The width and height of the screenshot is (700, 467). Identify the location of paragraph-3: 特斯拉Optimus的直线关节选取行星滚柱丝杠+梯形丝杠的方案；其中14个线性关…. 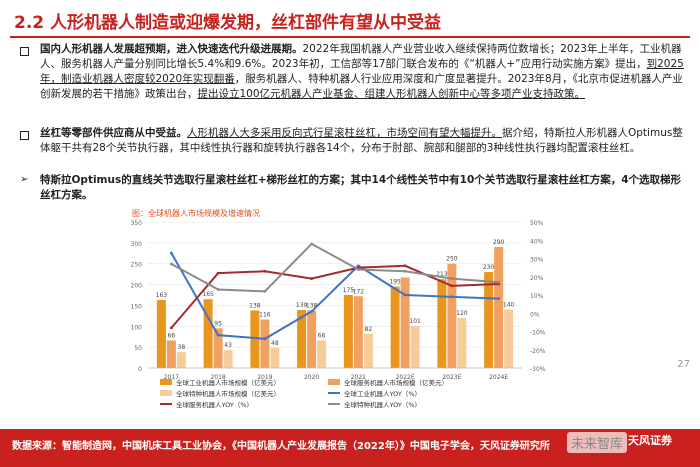
(361, 187).